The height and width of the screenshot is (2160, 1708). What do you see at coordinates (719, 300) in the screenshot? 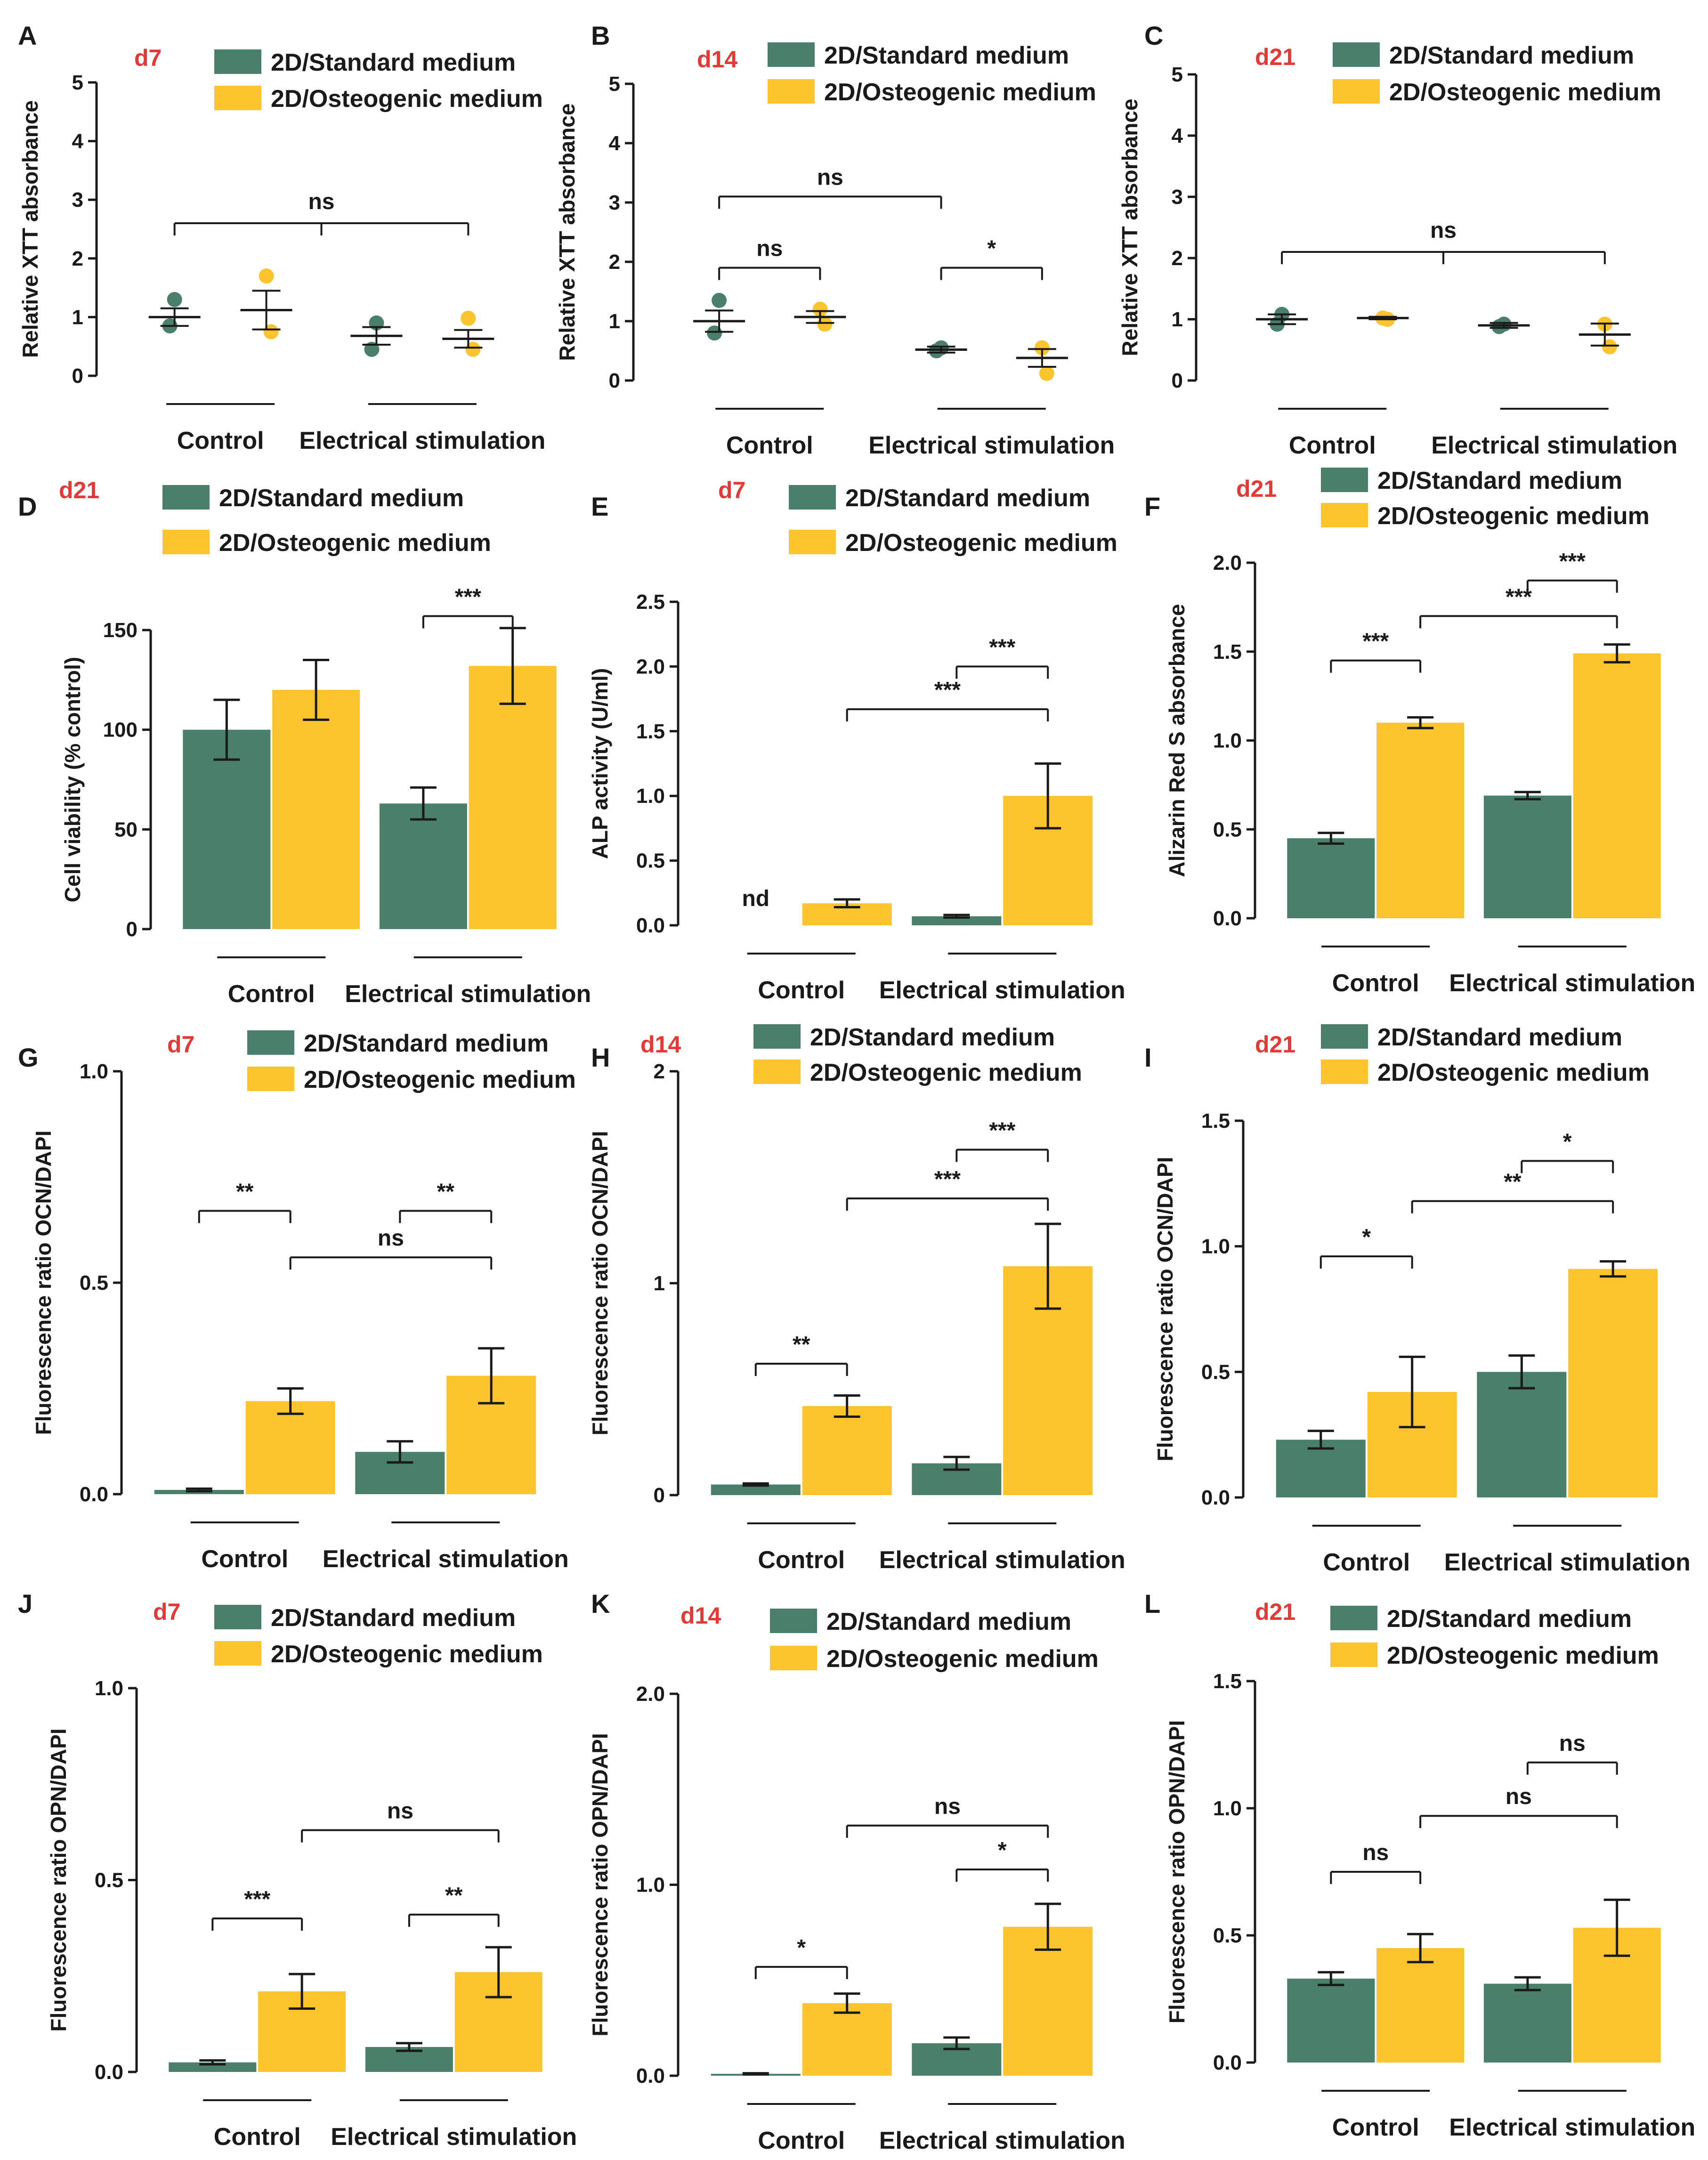
I see `data-point-standard` at bounding box center [719, 300].